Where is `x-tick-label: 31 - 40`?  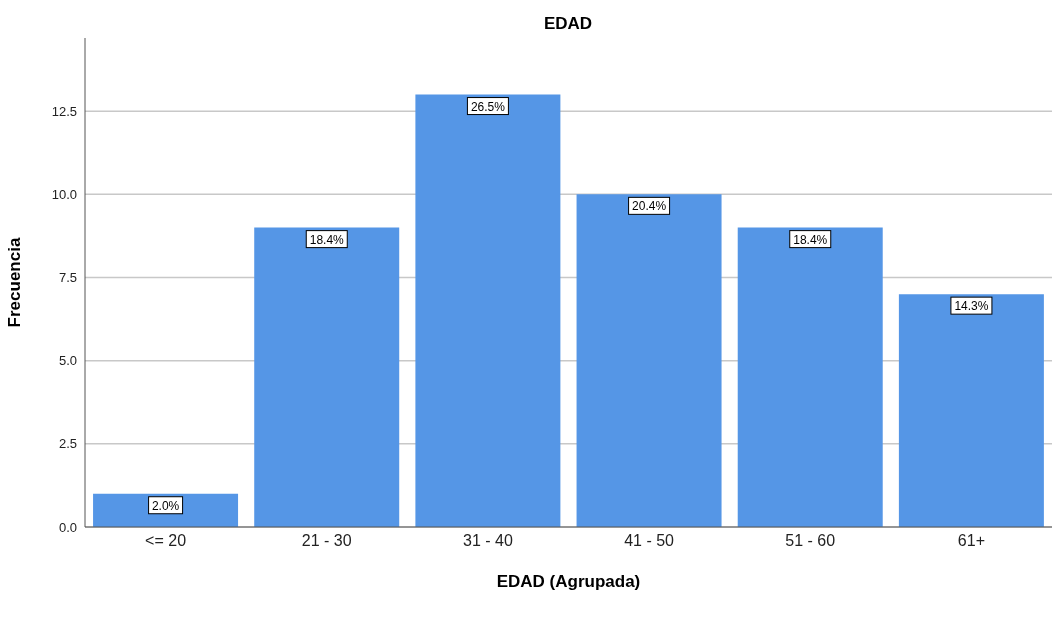
x-tick-label: 31 - 40 is located at coordinates (488, 541).